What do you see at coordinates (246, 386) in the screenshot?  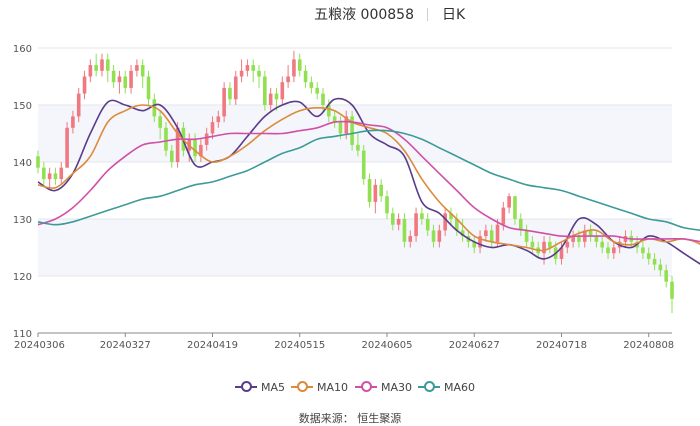 I see `legend-marker-ma5` at bounding box center [246, 386].